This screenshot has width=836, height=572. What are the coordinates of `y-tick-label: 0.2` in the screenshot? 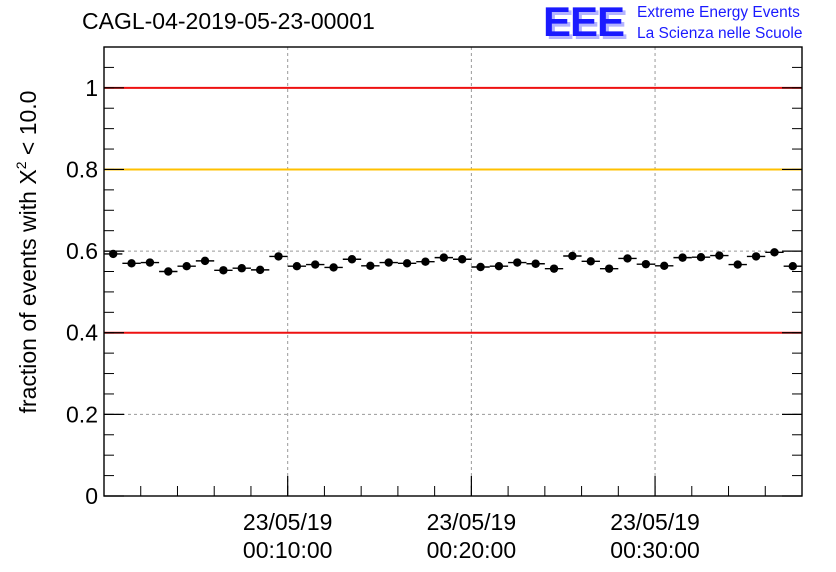 It's located at (82, 414).